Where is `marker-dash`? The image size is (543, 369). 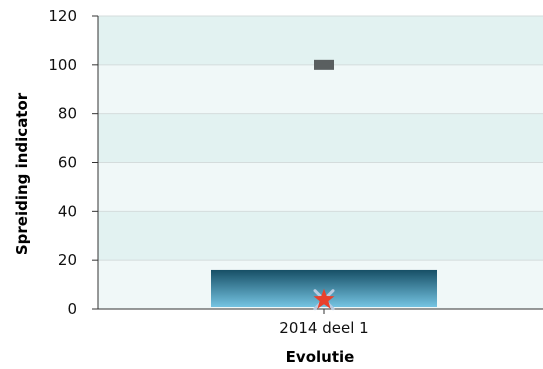
marker-dash is located at coordinates (324, 64).